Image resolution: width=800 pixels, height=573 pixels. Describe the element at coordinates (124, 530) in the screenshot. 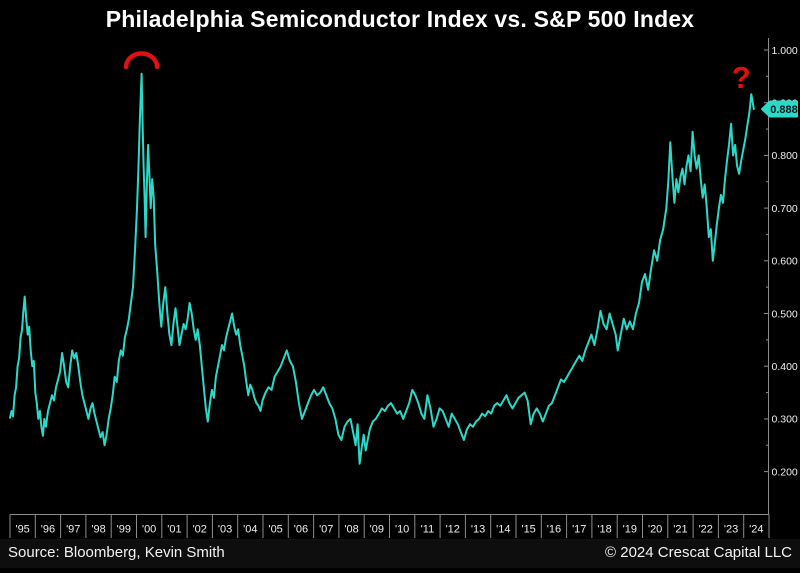

I see `x-tick-label: '99` at that location.